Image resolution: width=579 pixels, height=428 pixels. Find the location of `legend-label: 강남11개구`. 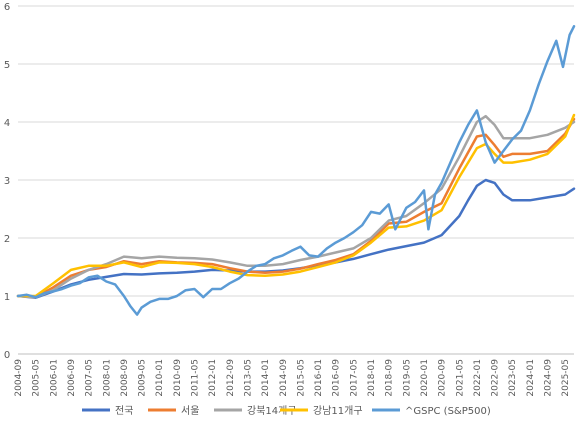

legend-label: 강남11개구 is located at coordinates (338, 411).